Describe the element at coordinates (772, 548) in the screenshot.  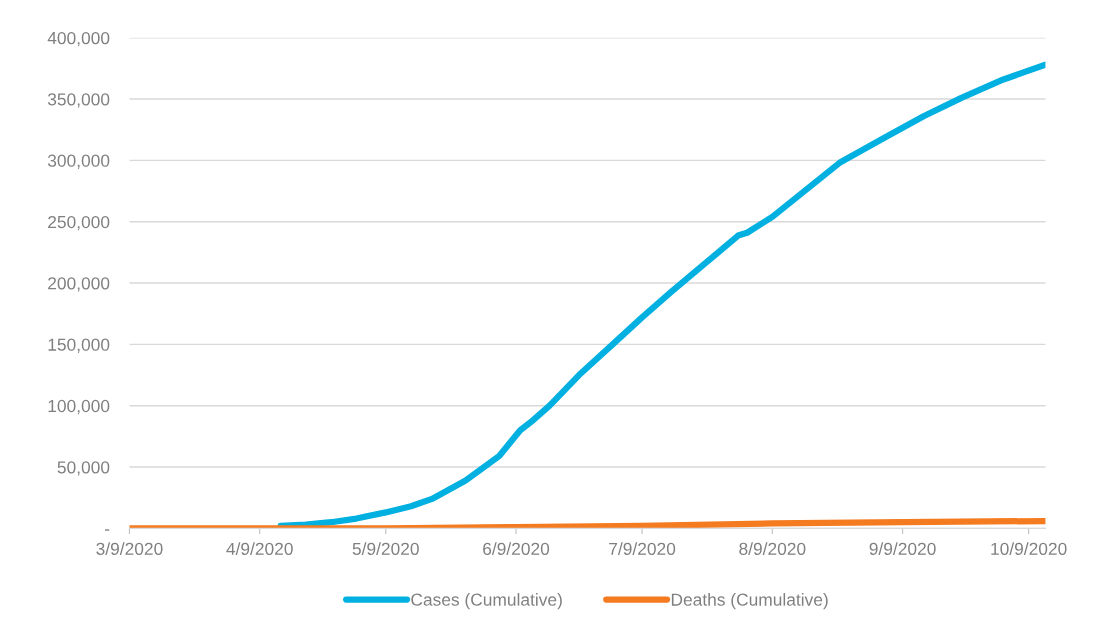
I see `x-tick-label: 8/9/2020` at that location.